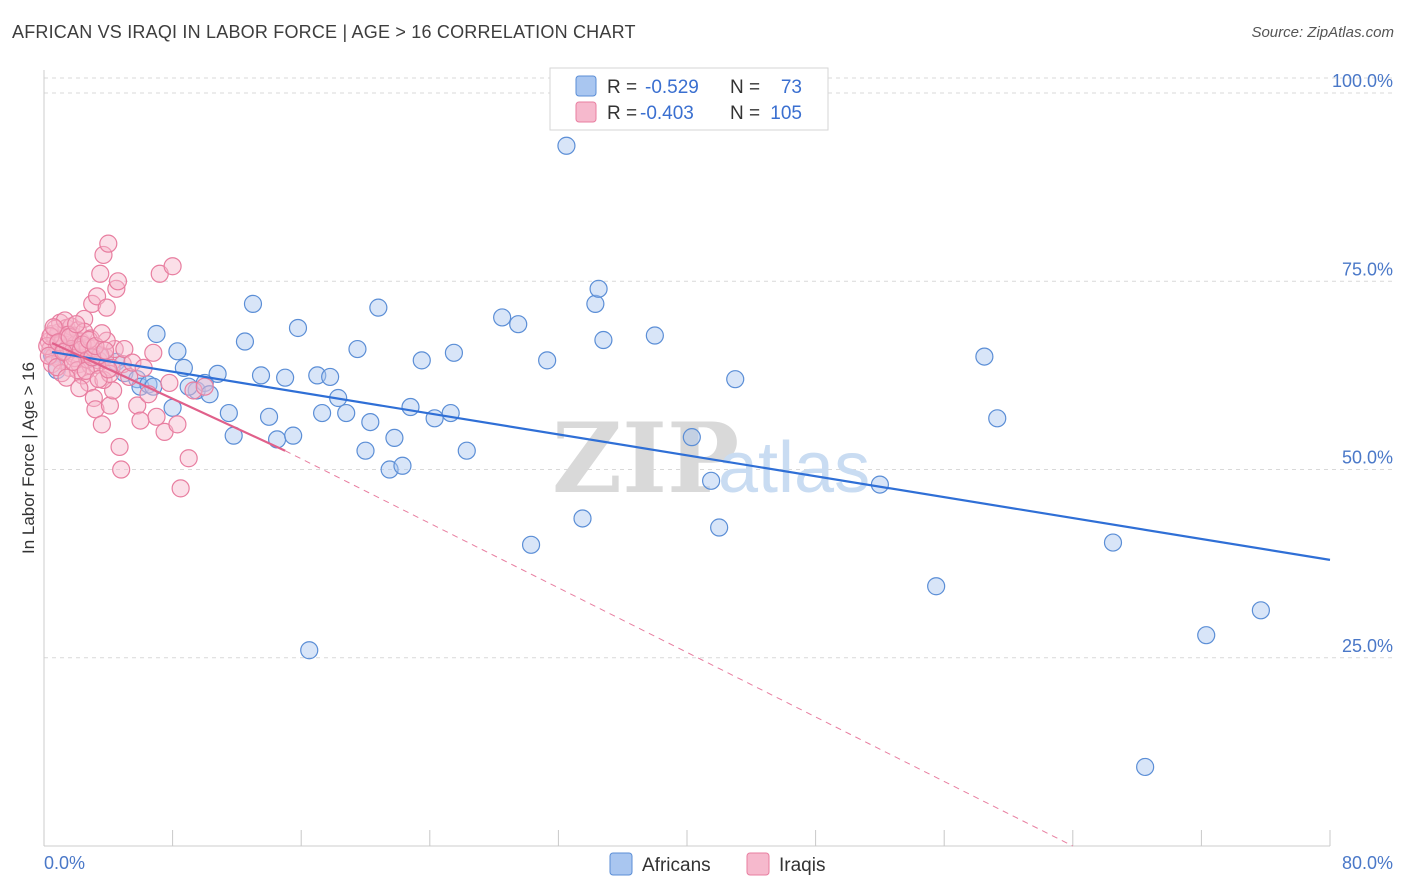 This screenshot has height=892, width=1406. Describe the element at coordinates (711, 458) in the screenshot. I see `watermark: ZIP atlas` at that location.